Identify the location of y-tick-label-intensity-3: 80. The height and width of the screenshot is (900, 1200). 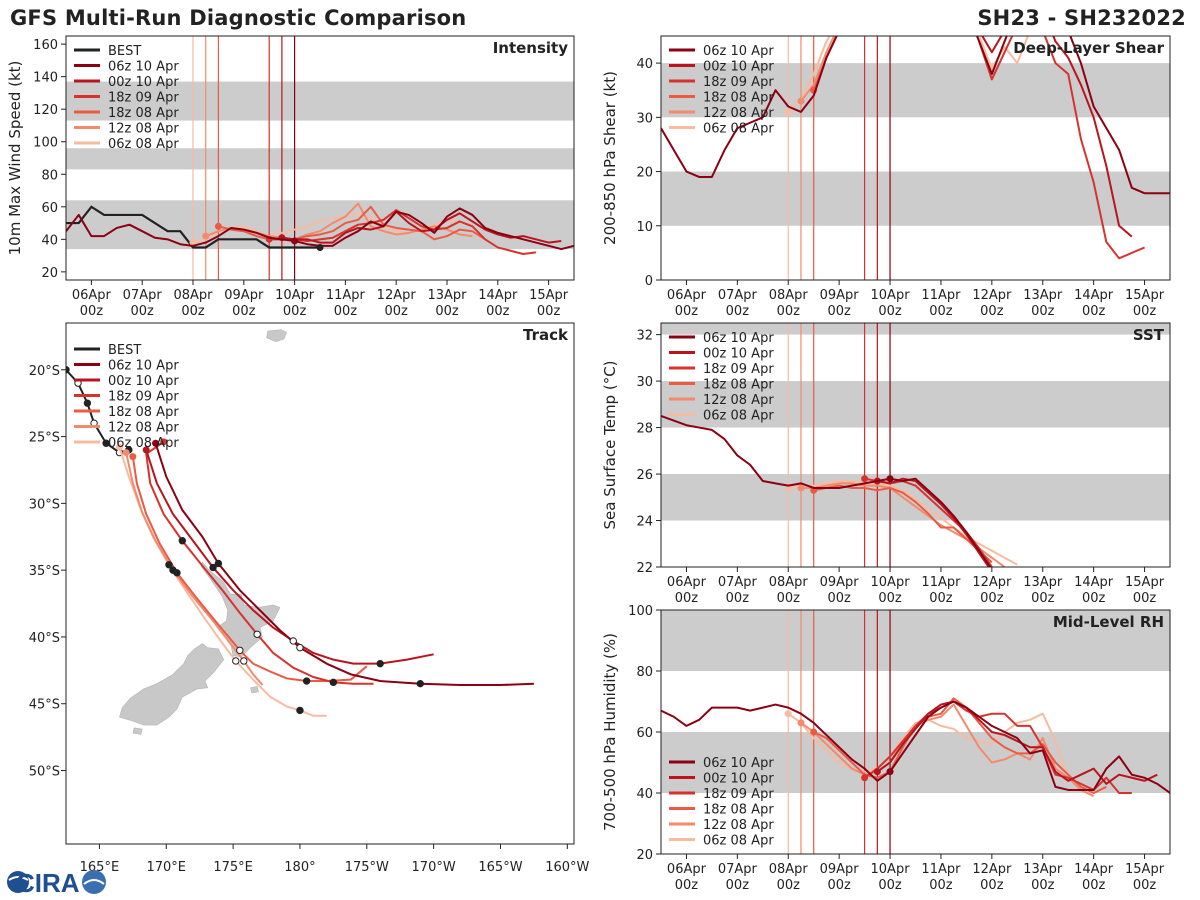
(49, 175).